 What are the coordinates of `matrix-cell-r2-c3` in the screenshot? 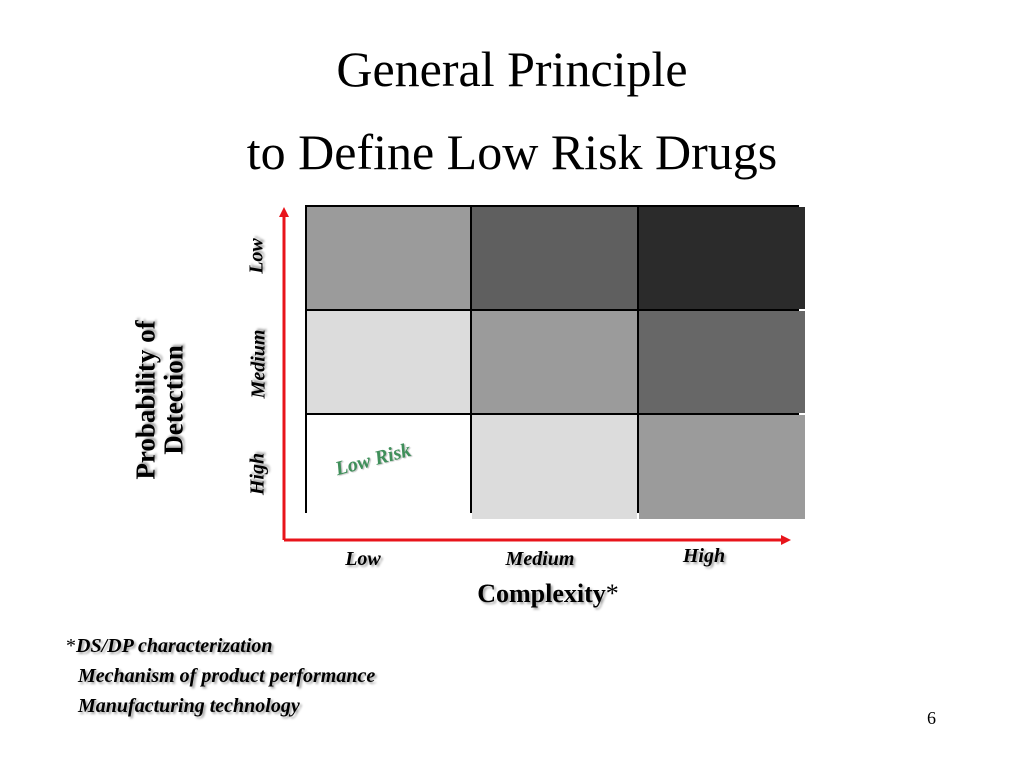 It's located at (722, 362).